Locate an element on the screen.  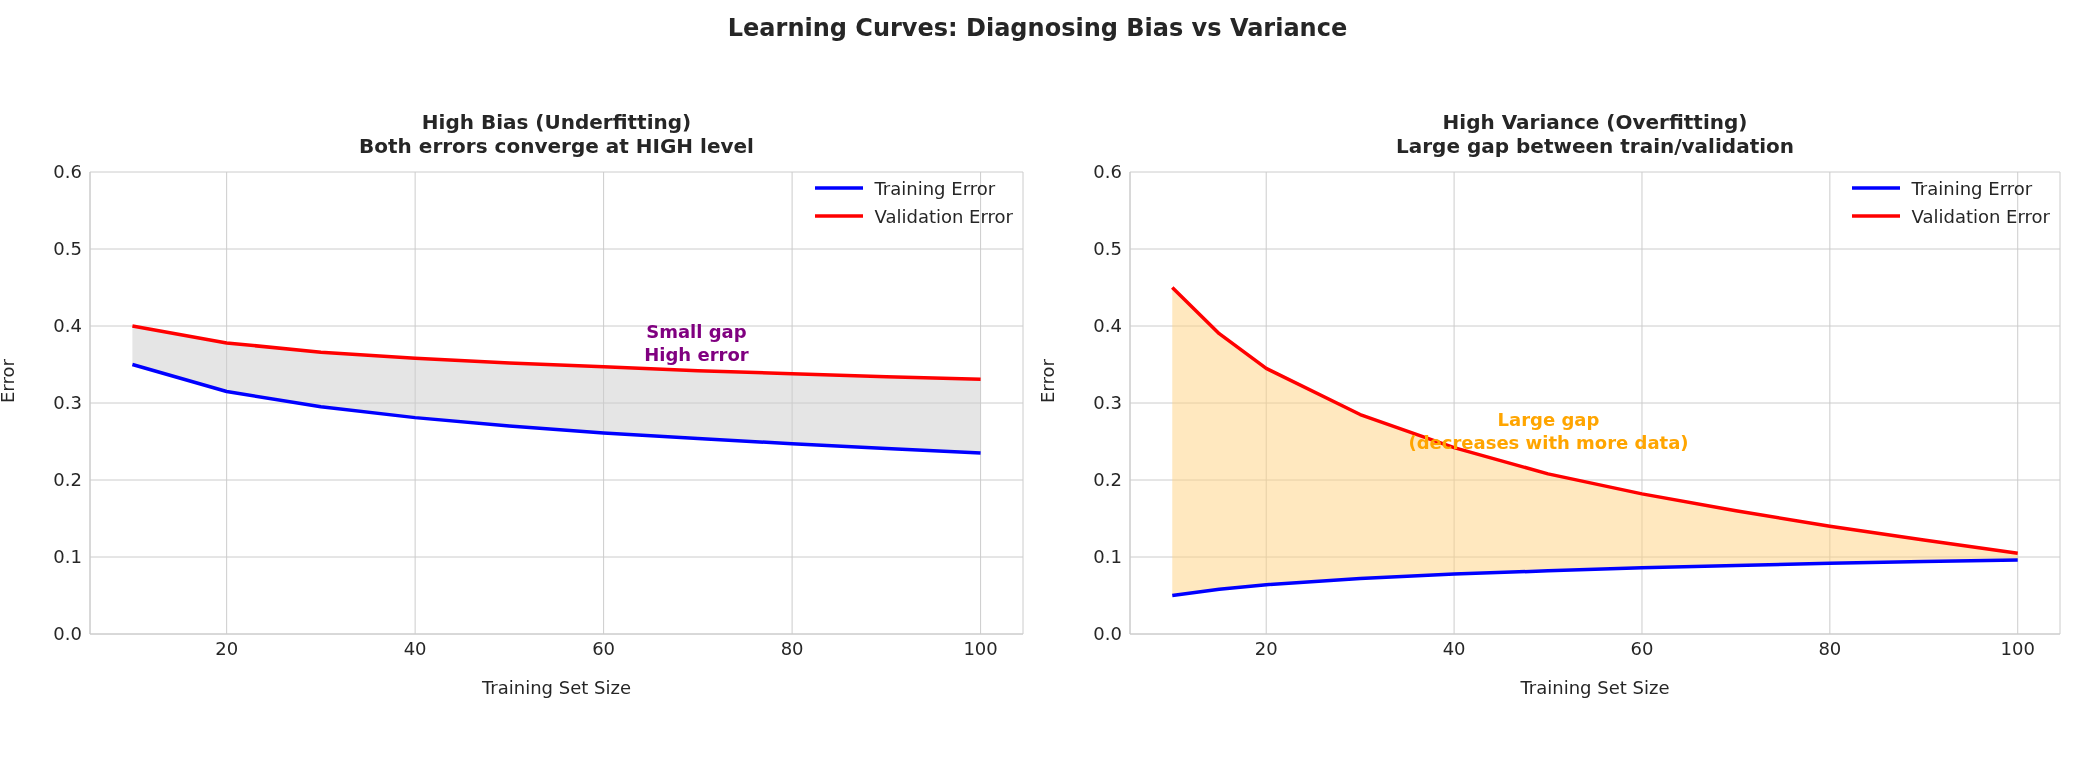
chart-title: Learning Curves: Diagnosing Bias vs Variance is located at coordinates (1037, 28).